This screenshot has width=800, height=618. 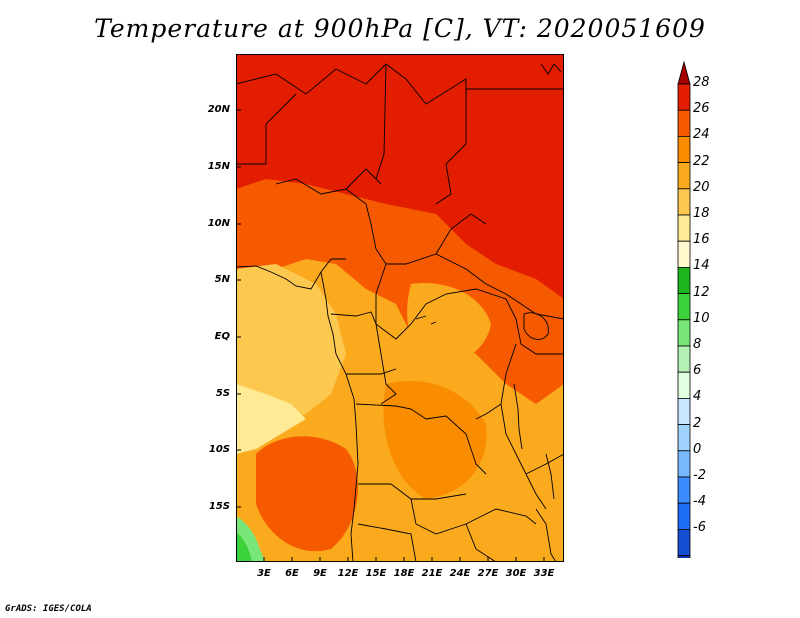 I want to click on border-cameroon-car, so click(x=381, y=293).